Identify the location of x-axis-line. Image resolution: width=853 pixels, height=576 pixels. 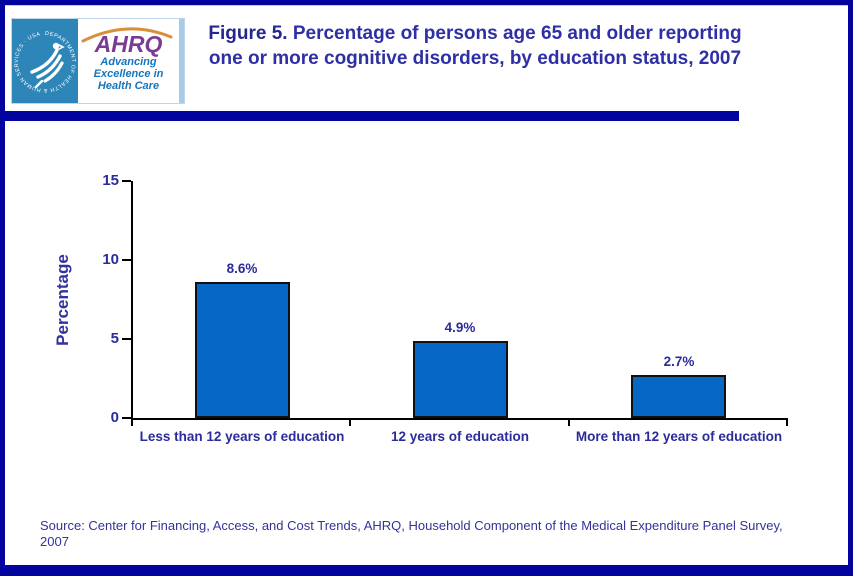
(459, 419).